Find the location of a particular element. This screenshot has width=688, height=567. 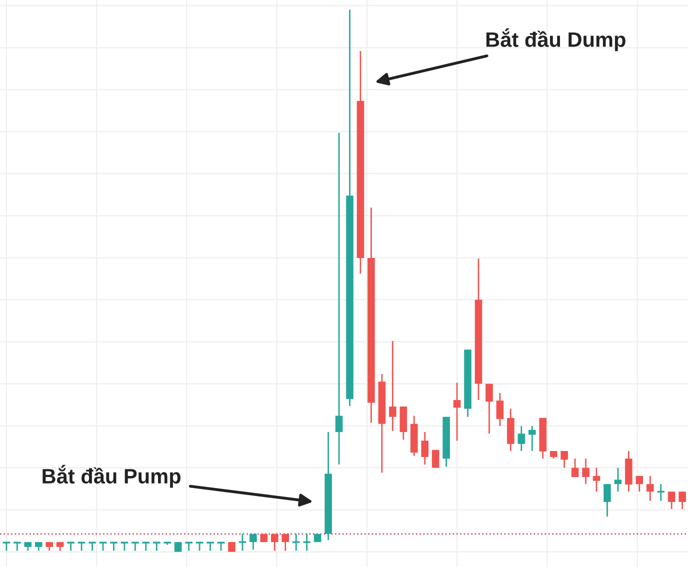

annotation: Bắt đầu Pump is located at coordinates (111, 476).